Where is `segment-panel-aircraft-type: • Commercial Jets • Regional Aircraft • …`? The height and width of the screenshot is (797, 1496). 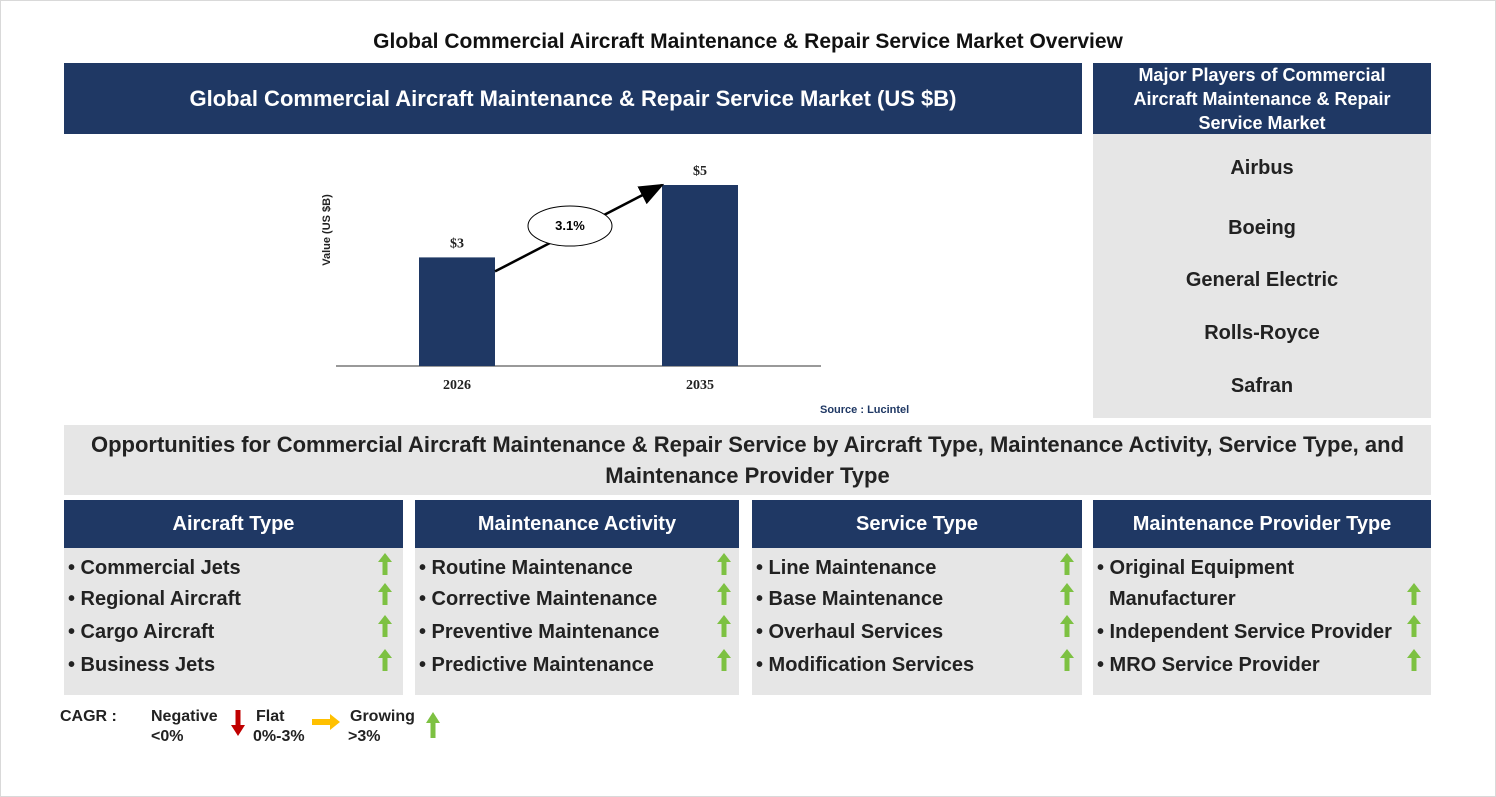
segment-panel-aircraft-type: • Commercial Jets • Regional Aircraft • … is located at coordinates (233, 621).